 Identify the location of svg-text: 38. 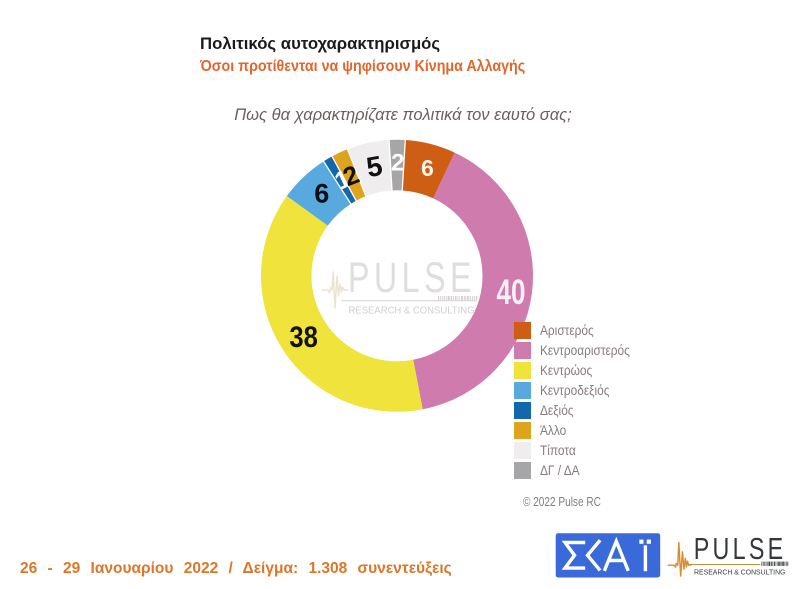
(303, 337).